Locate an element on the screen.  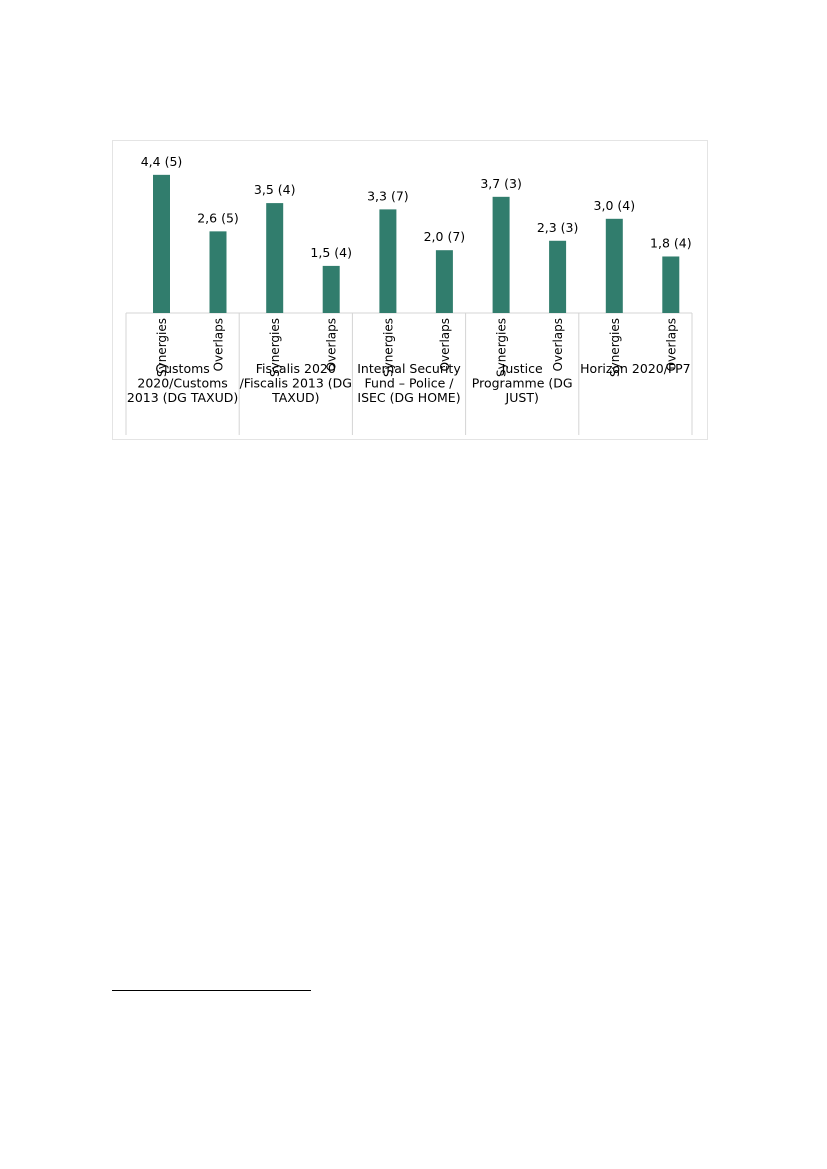
bar-overlaps-horizon-2020-fp7 is located at coordinates (671, 284).